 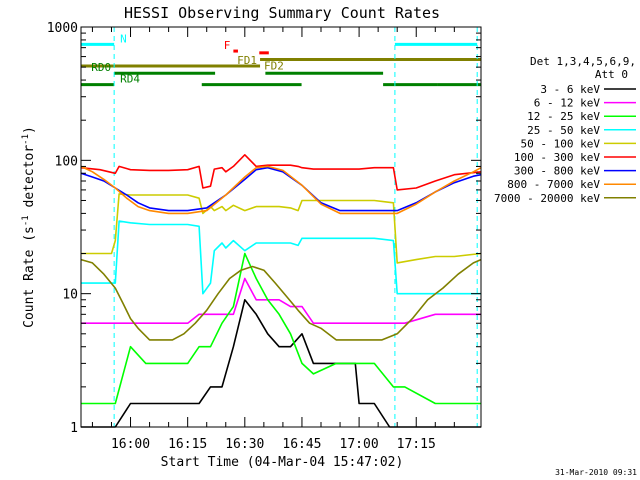 I want to click on flag-label: N, so click(x=123, y=38).